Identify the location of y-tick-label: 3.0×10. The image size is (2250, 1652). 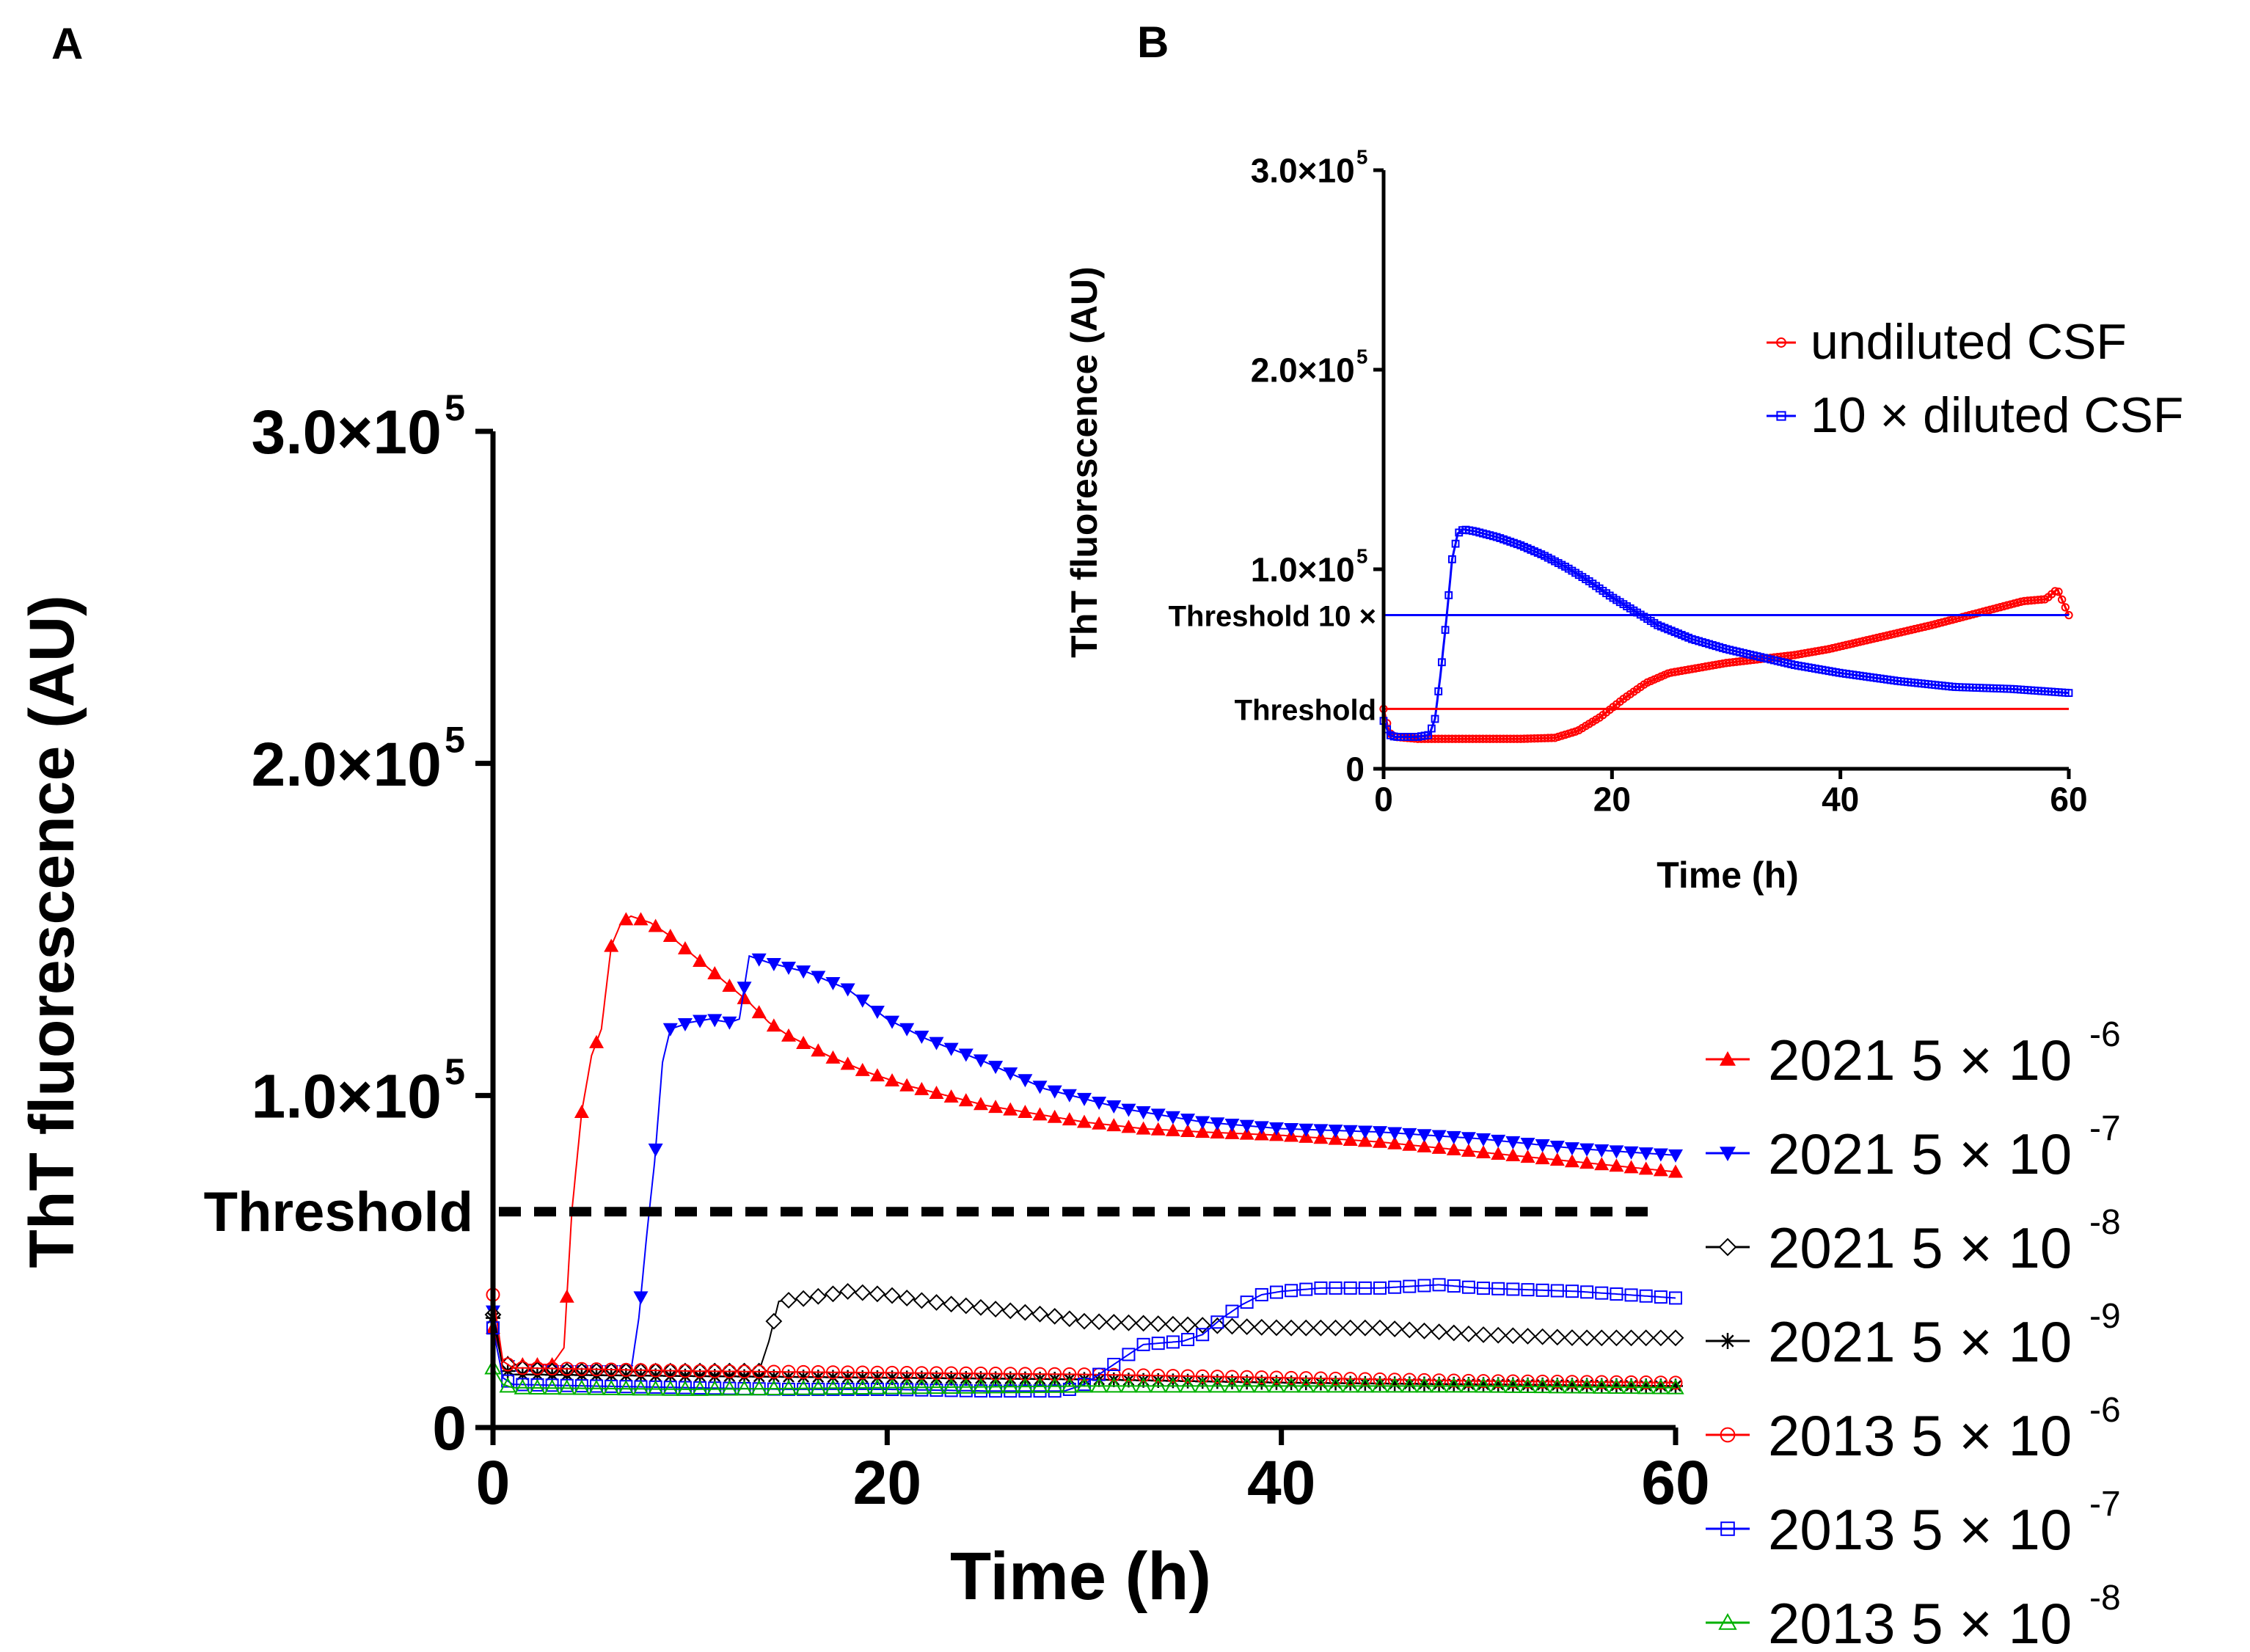
(1303, 171).